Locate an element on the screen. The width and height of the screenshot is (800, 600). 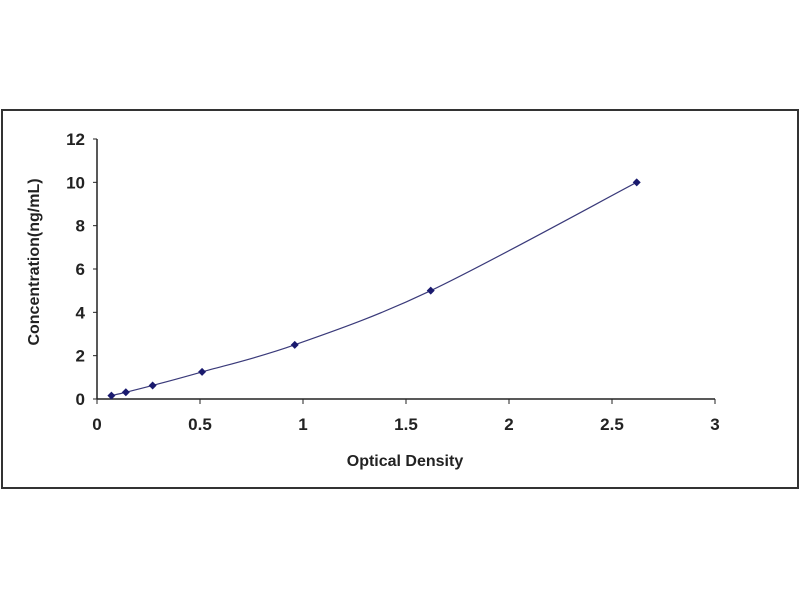
y-tick-label: 6 is located at coordinates (80, 269).